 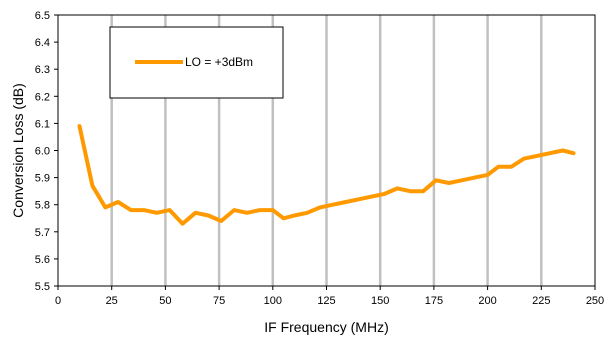 I want to click on y-axis-title: Conversion Loss (dB), so click(x=18, y=150).